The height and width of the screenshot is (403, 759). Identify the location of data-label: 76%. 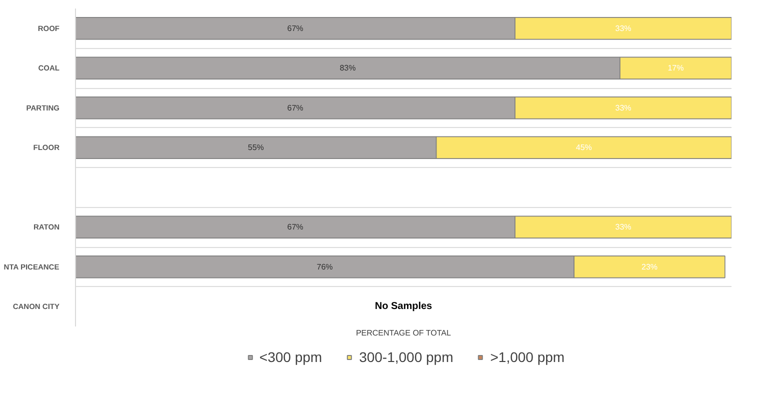
(324, 267).